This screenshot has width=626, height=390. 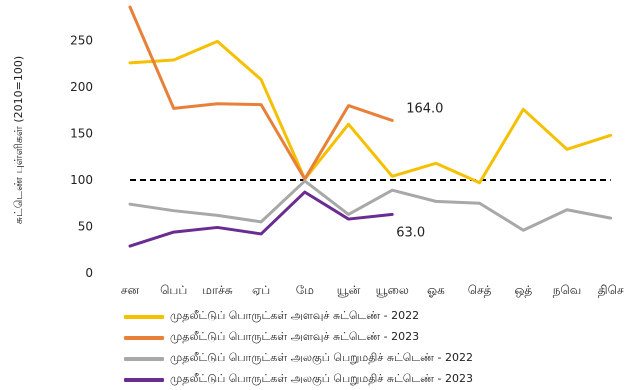 I want to click on x-tick-label: யூன், so click(x=349, y=290).